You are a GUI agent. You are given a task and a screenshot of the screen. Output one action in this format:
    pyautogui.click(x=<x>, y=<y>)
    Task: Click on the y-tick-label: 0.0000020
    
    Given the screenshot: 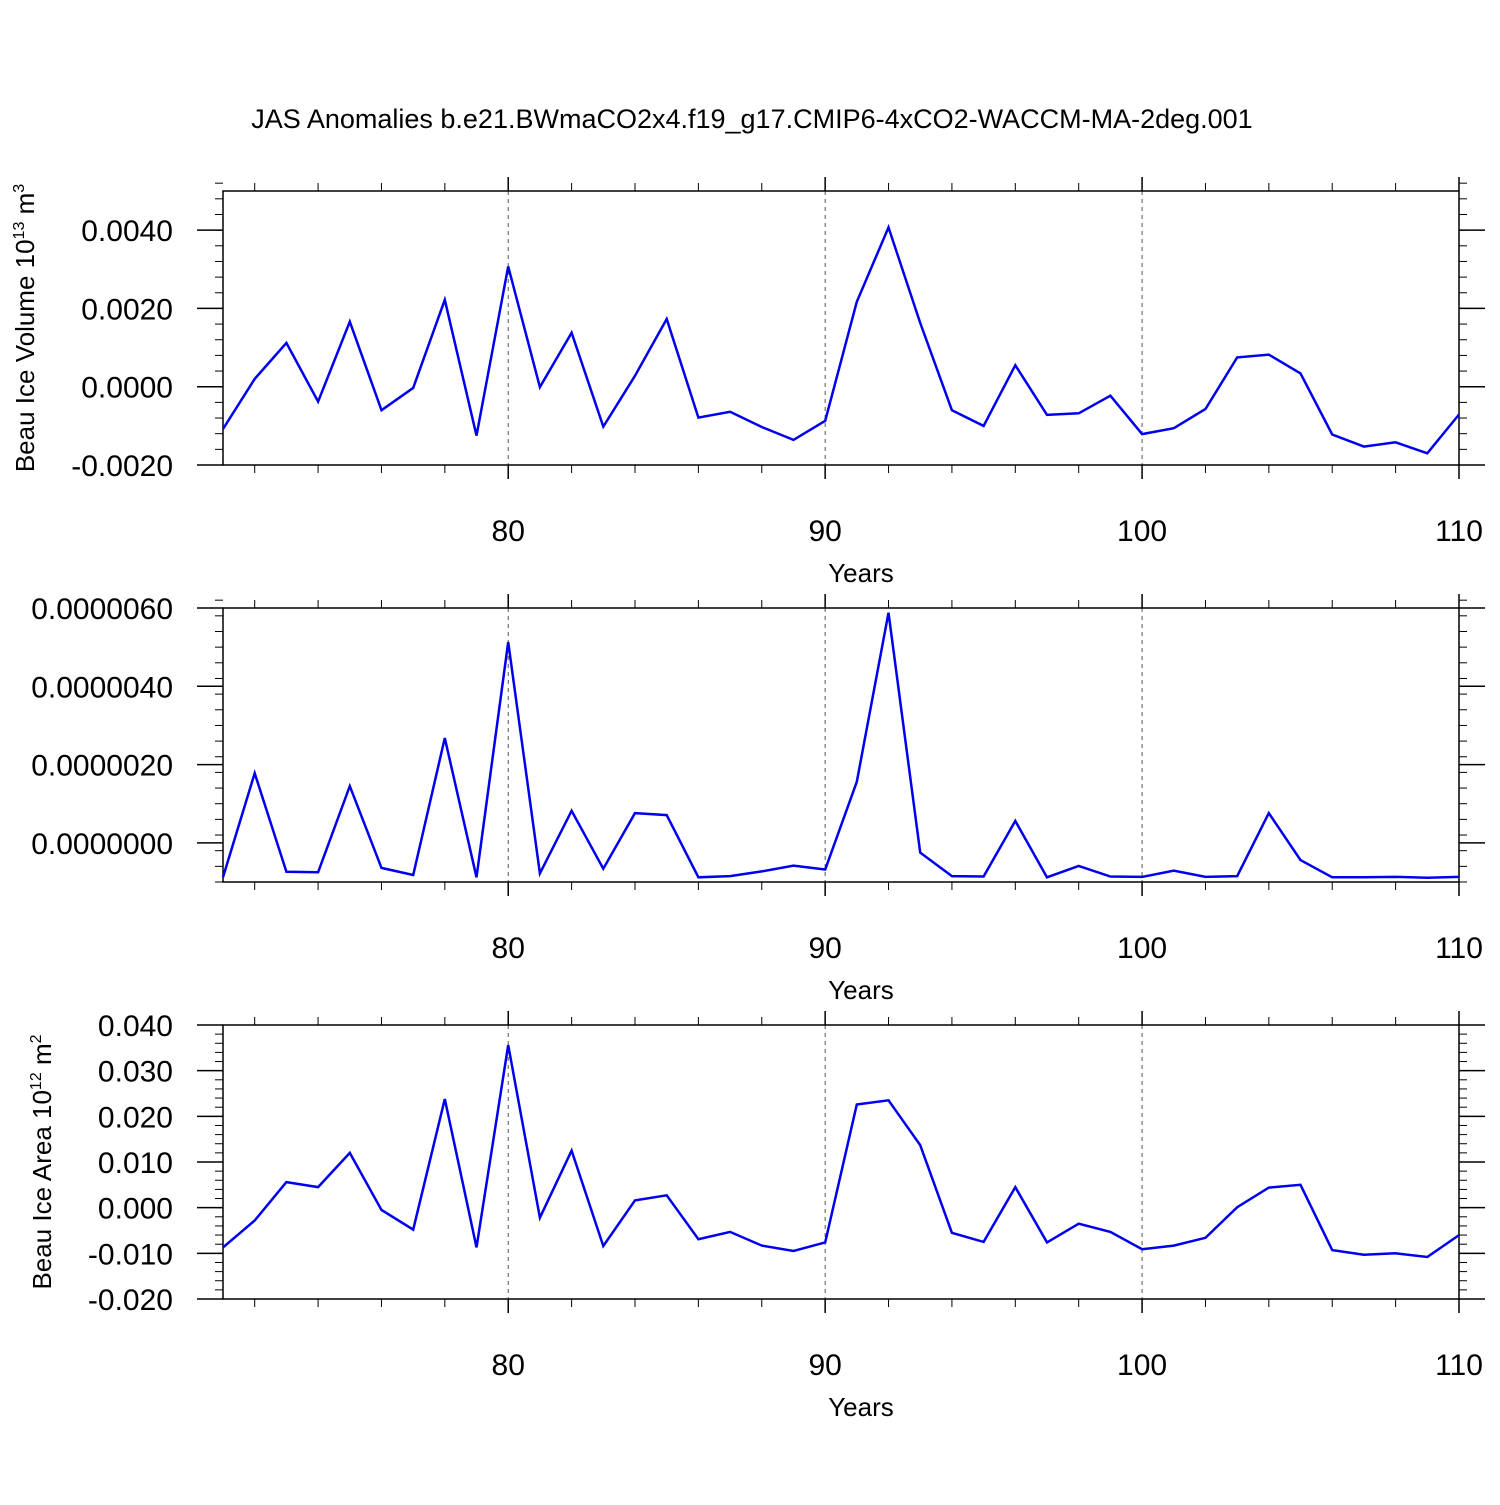 What is the action you would take?
    pyautogui.click(x=102, y=766)
    